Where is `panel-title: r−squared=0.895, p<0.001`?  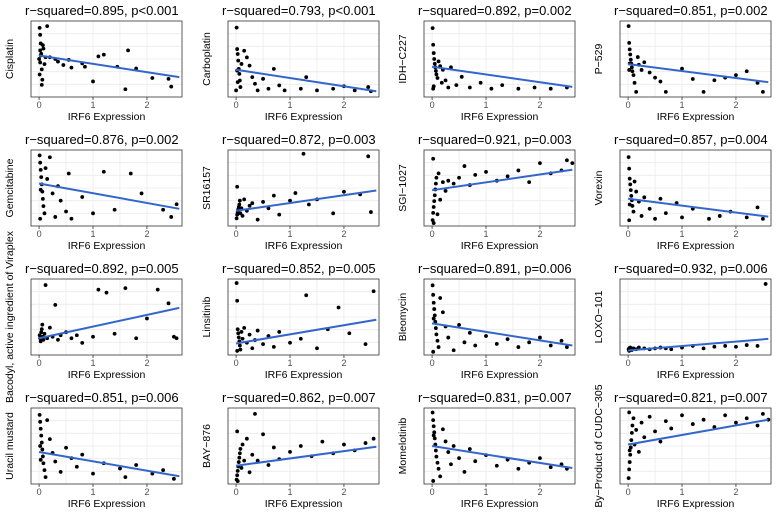
panel-title: r−squared=0.895, p<0.001 is located at coordinates (102, 10).